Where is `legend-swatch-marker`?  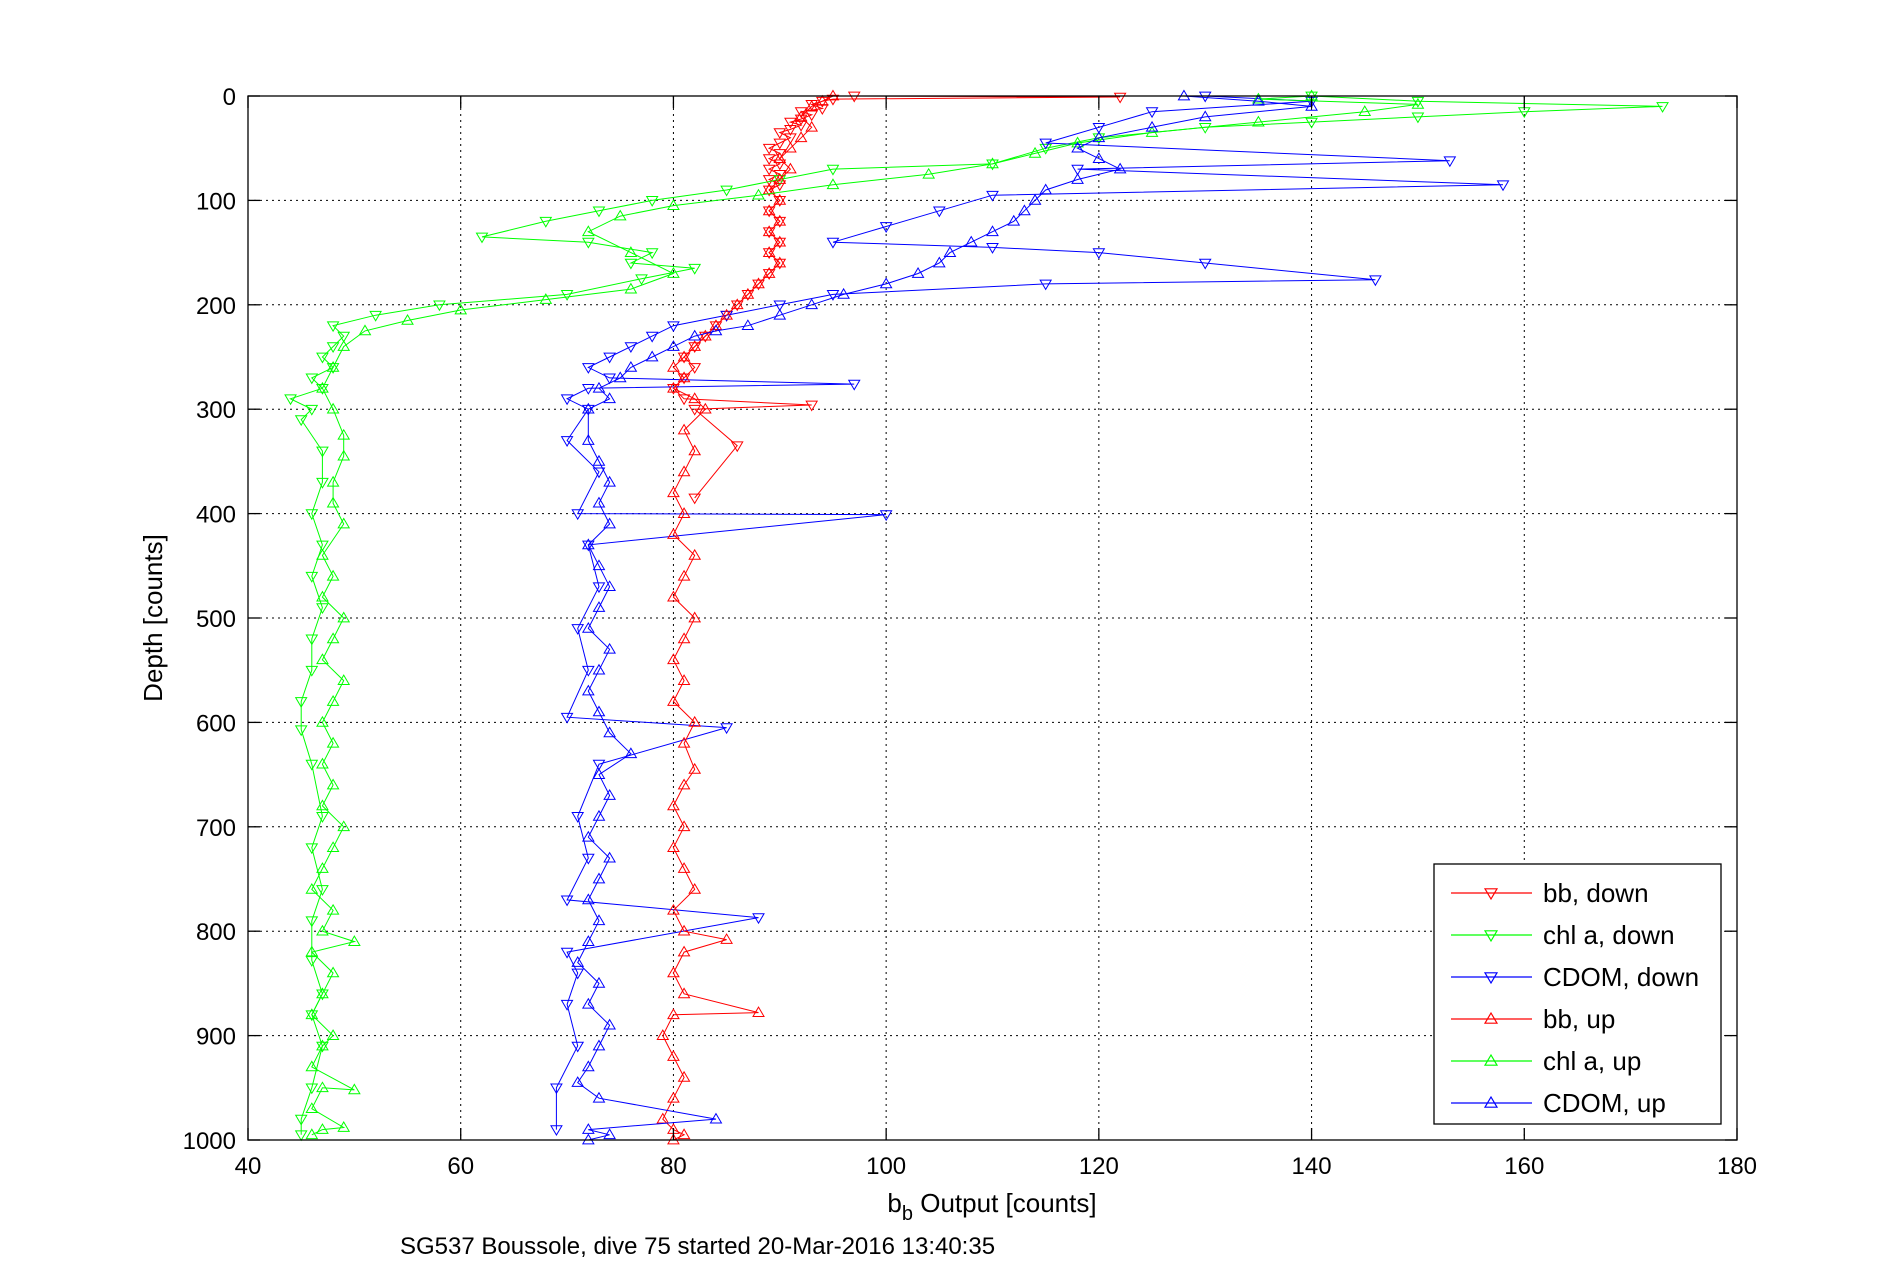
legend-swatch-marker is located at coordinates (1491, 894).